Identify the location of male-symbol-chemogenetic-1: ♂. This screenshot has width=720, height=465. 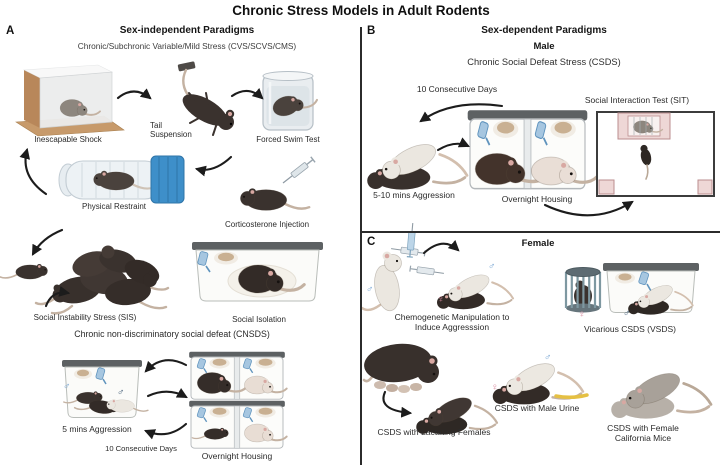
(370, 289).